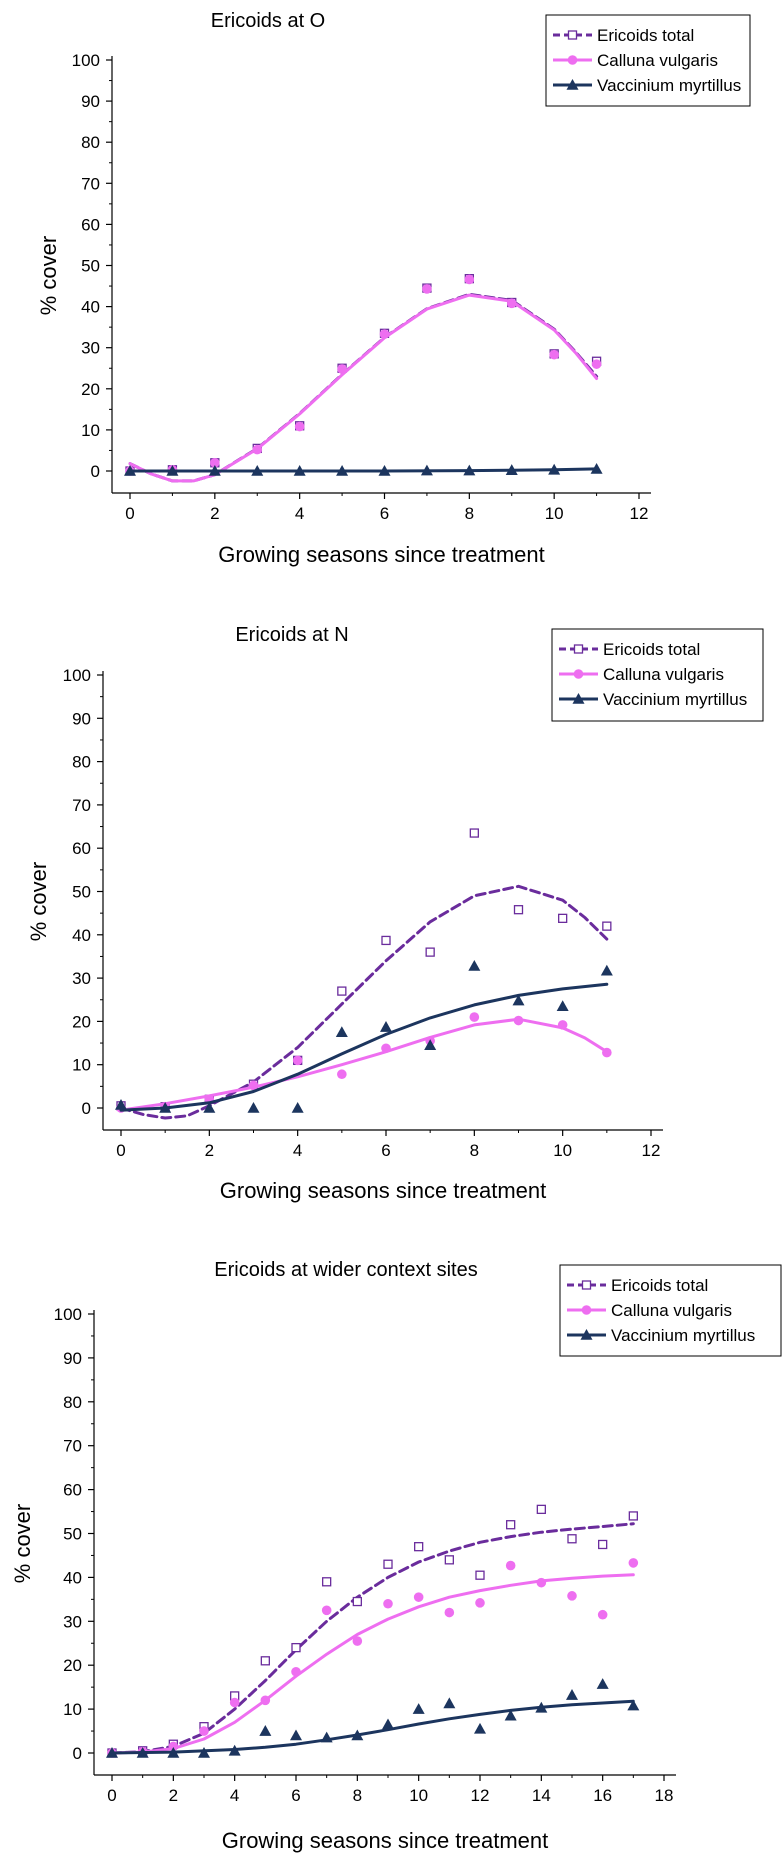 The width and height of the screenshot is (784, 1859). Describe the element at coordinates (554, 513) in the screenshot. I see `x-tick-label: 10` at that location.